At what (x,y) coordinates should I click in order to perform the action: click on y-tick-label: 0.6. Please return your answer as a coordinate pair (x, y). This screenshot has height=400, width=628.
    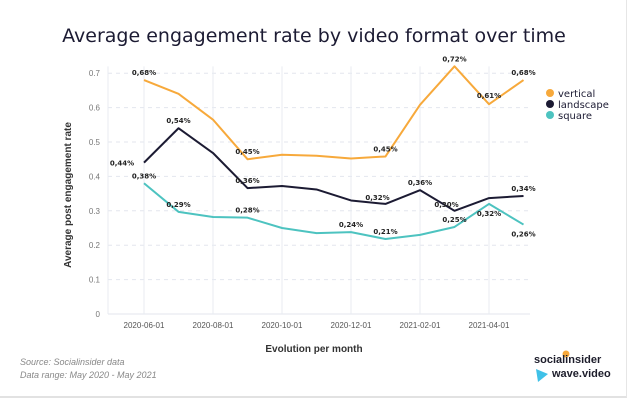
    Looking at the image, I should click on (95, 108).